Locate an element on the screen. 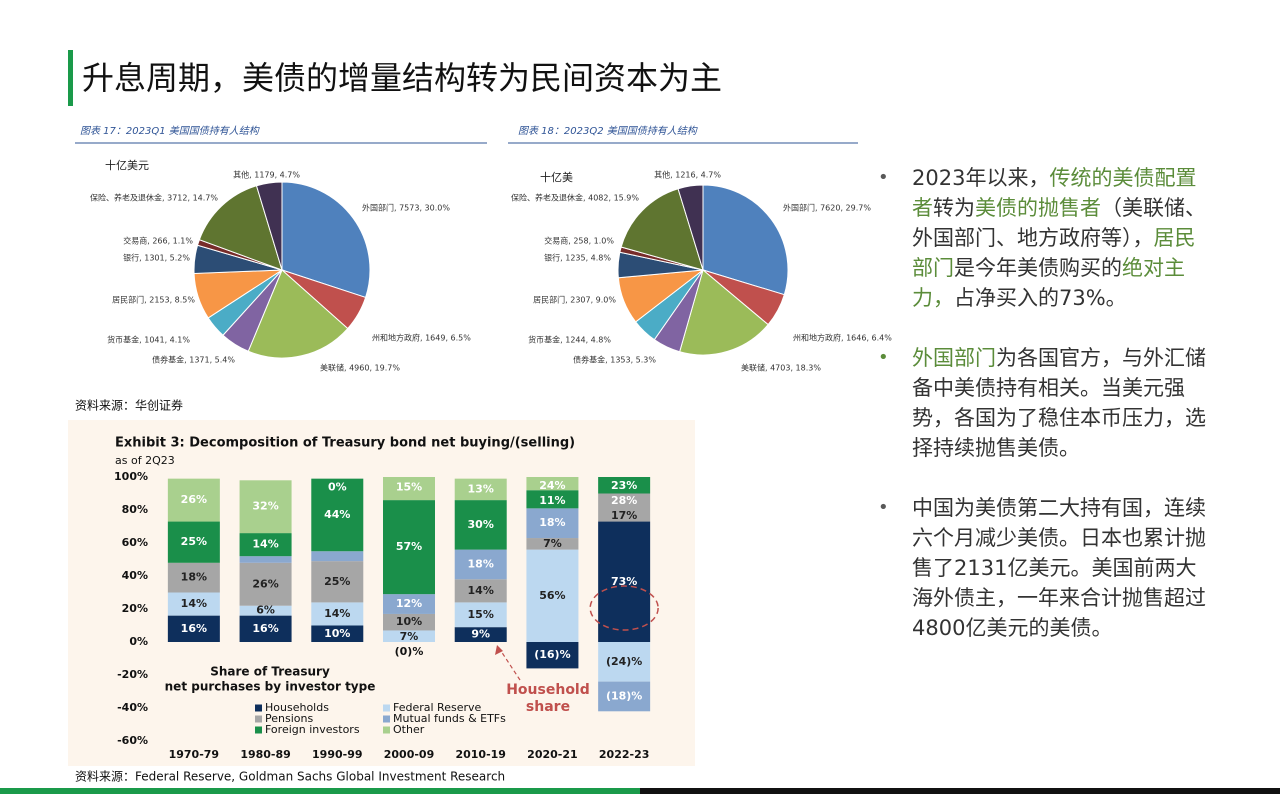 This screenshot has width=1280, height=794. data-label: 9% is located at coordinates (480, 634).